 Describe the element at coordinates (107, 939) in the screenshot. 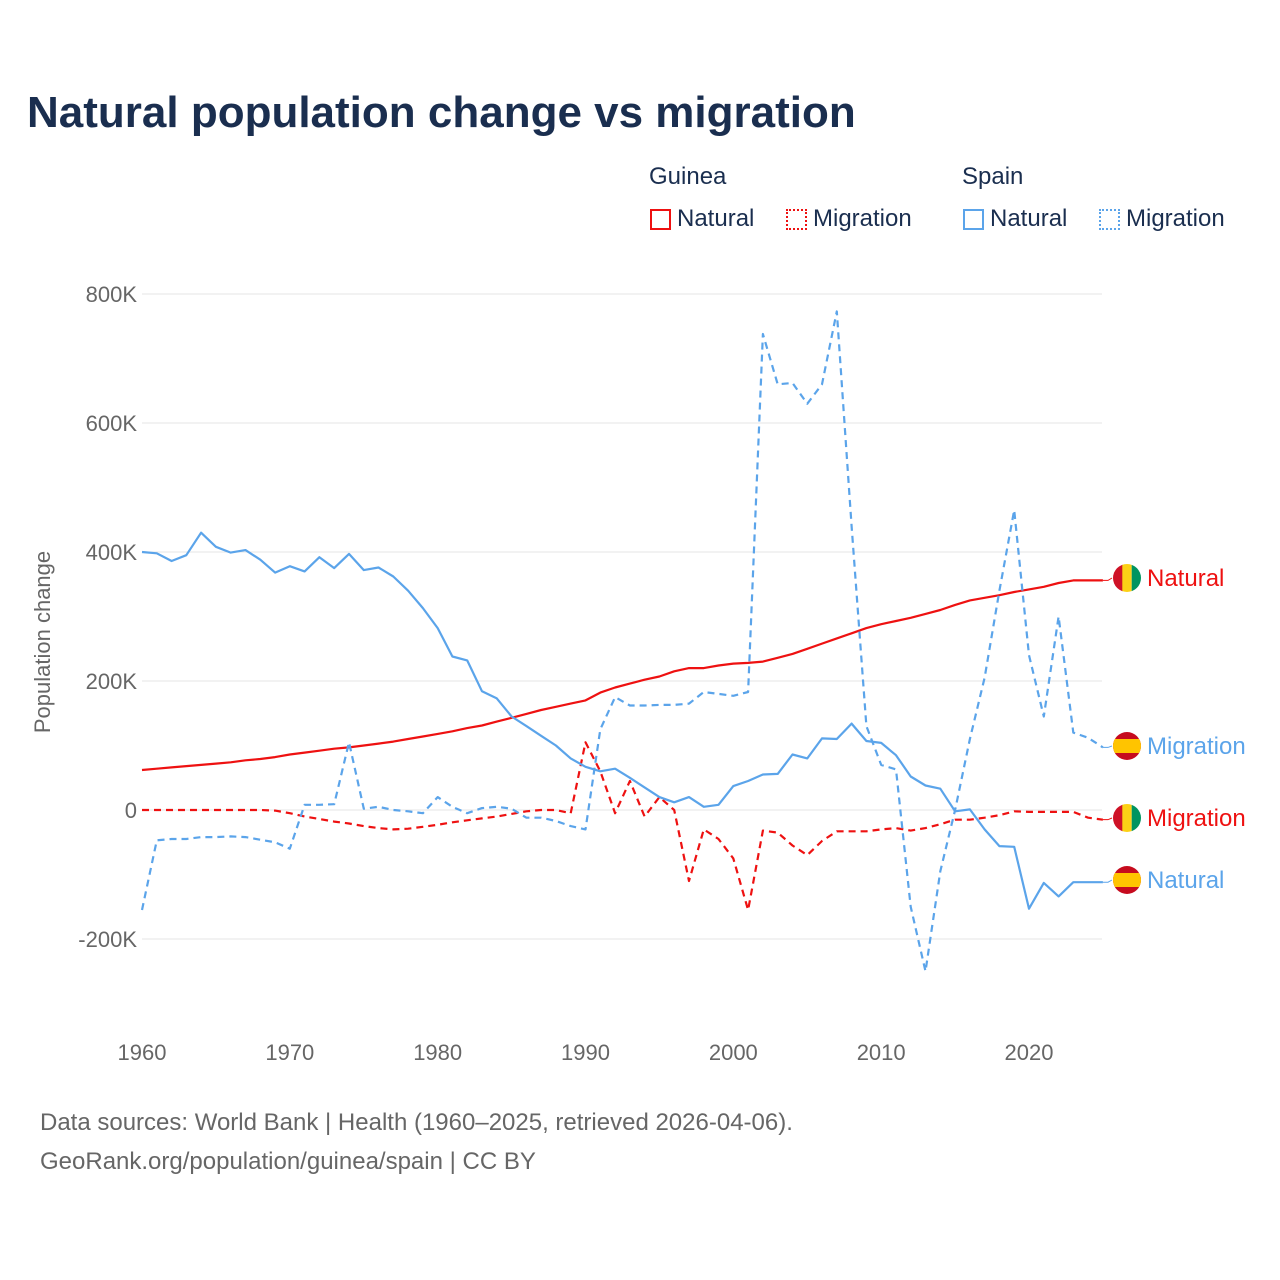

I see `y-tick-label: -200K` at that location.